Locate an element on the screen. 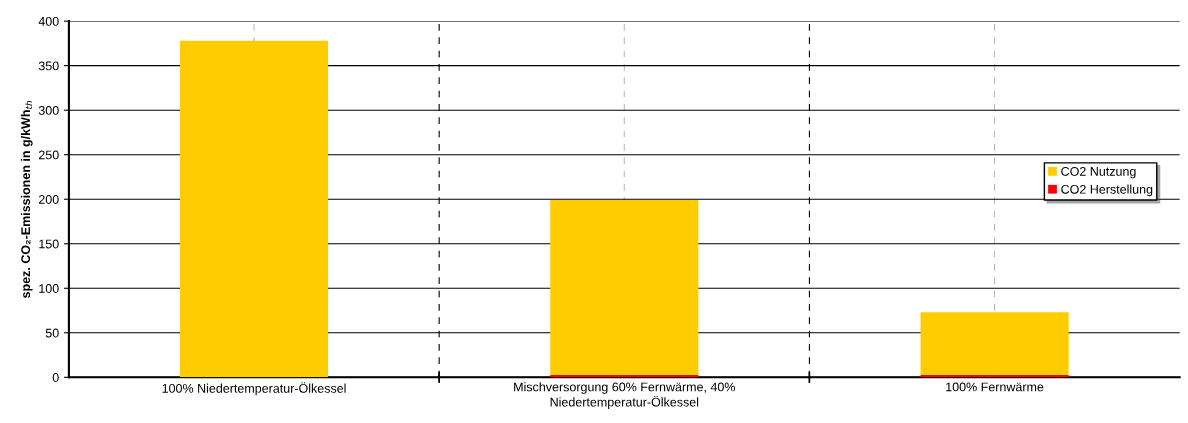 The width and height of the screenshot is (1188, 423). y-tick-label: 200 is located at coordinates (48, 199).